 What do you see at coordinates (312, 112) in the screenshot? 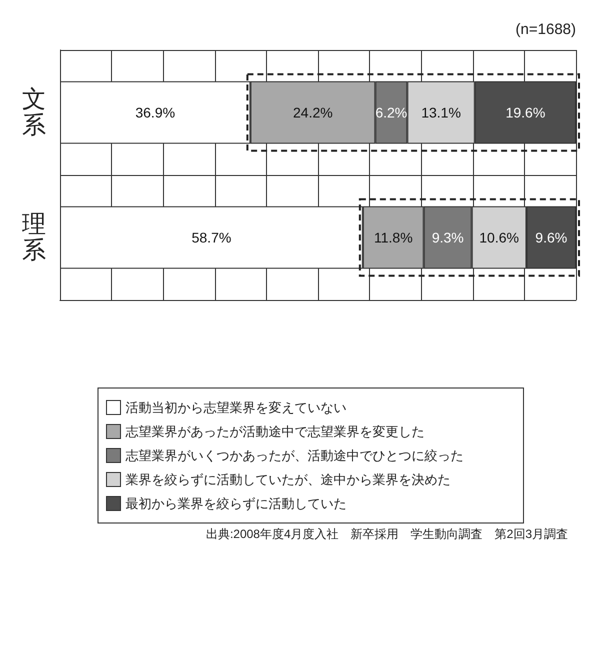
I see `data-label: 24.2%` at bounding box center [312, 112].